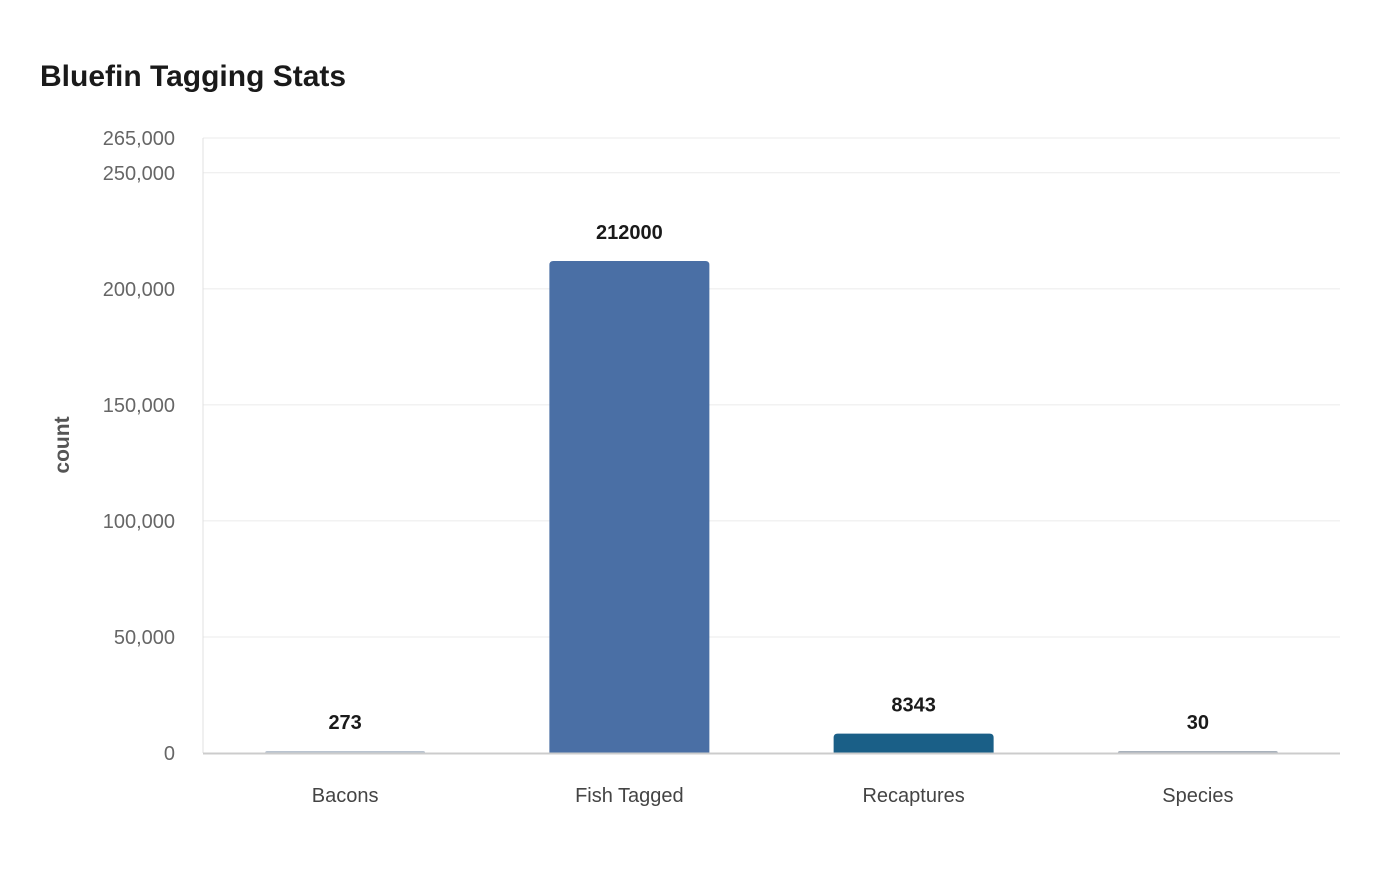  Describe the element at coordinates (169, 754) in the screenshot. I see `y-tick-label: 0` at that location.